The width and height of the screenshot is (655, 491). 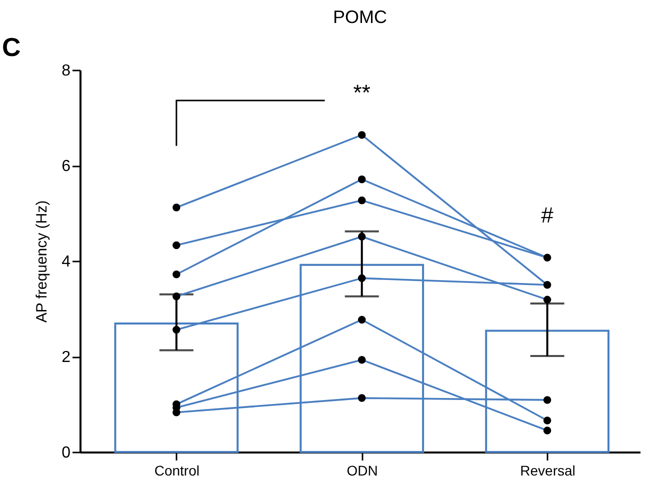 What do you see at coordinates (66, 357) in the screenshot?
I see `y-tick-label: 2` at bounding box center [66, 357].